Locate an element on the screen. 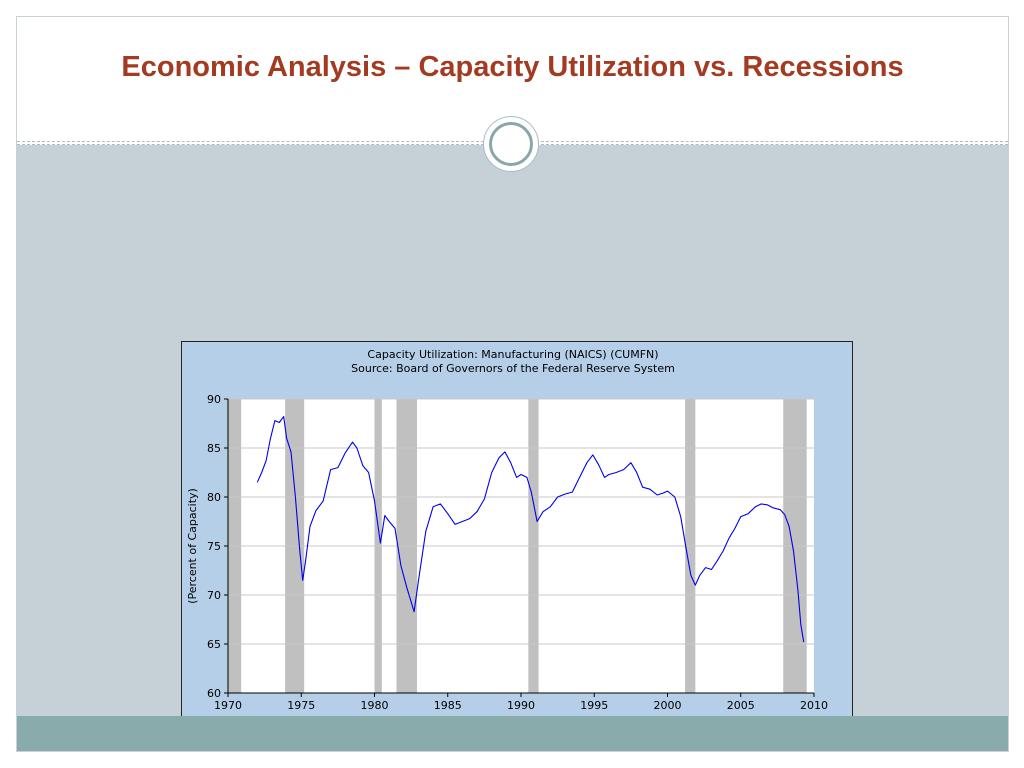 This screenshot has height=768, width=1024. y-axis-label: (Percent of Capacity) is located at coordinates (192, 546).